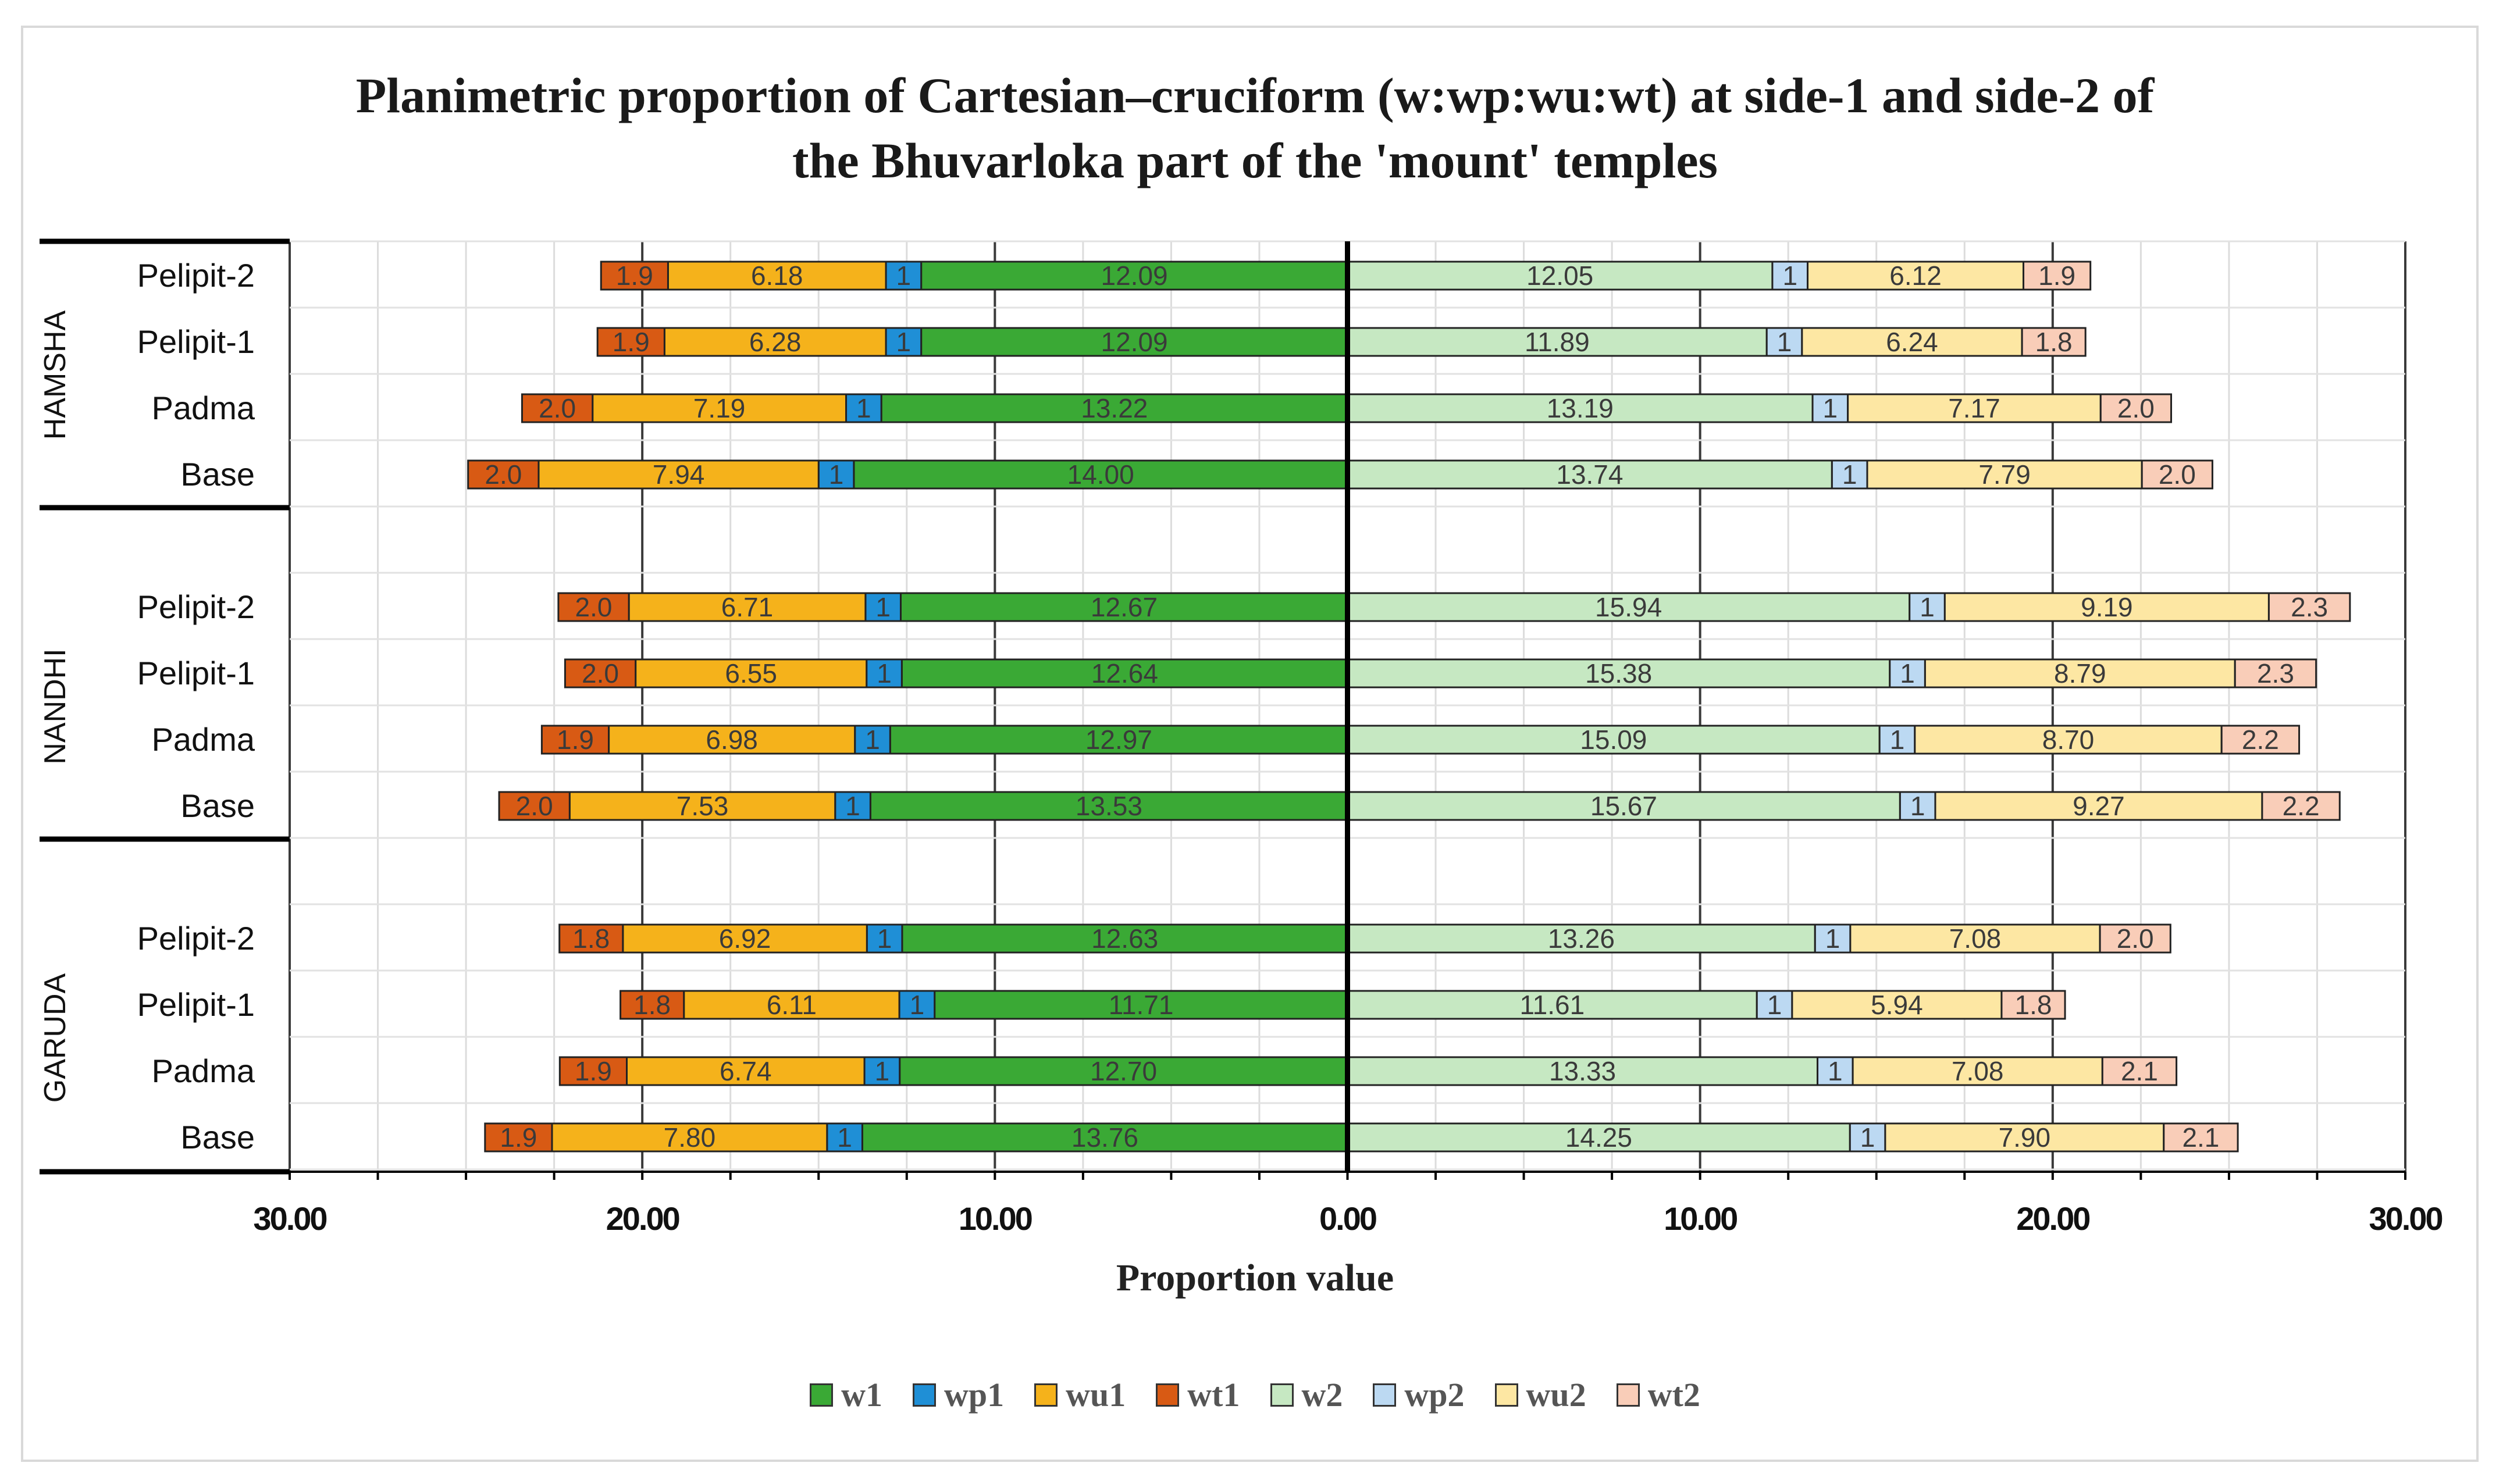 This screenshot has width=2510, height=1484. What do you see at coordinates (2080, 673) in the screenshot?
I see `data-label-wu2: 8.79` at bounding box center [2080, 673].